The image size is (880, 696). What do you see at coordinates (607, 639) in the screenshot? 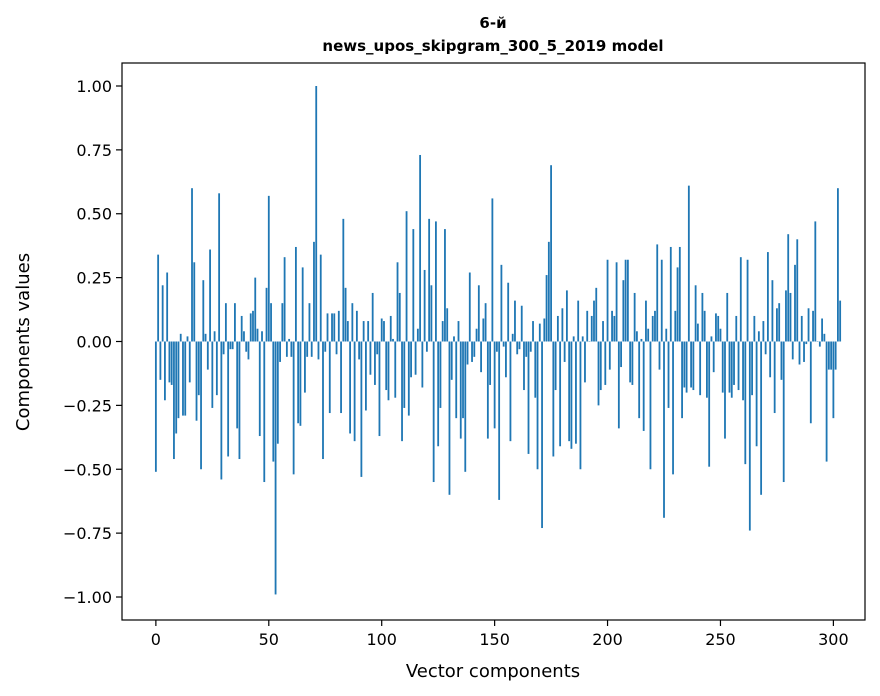
I see `x-tick-label-200: 200` at bounding box center [607, 639].